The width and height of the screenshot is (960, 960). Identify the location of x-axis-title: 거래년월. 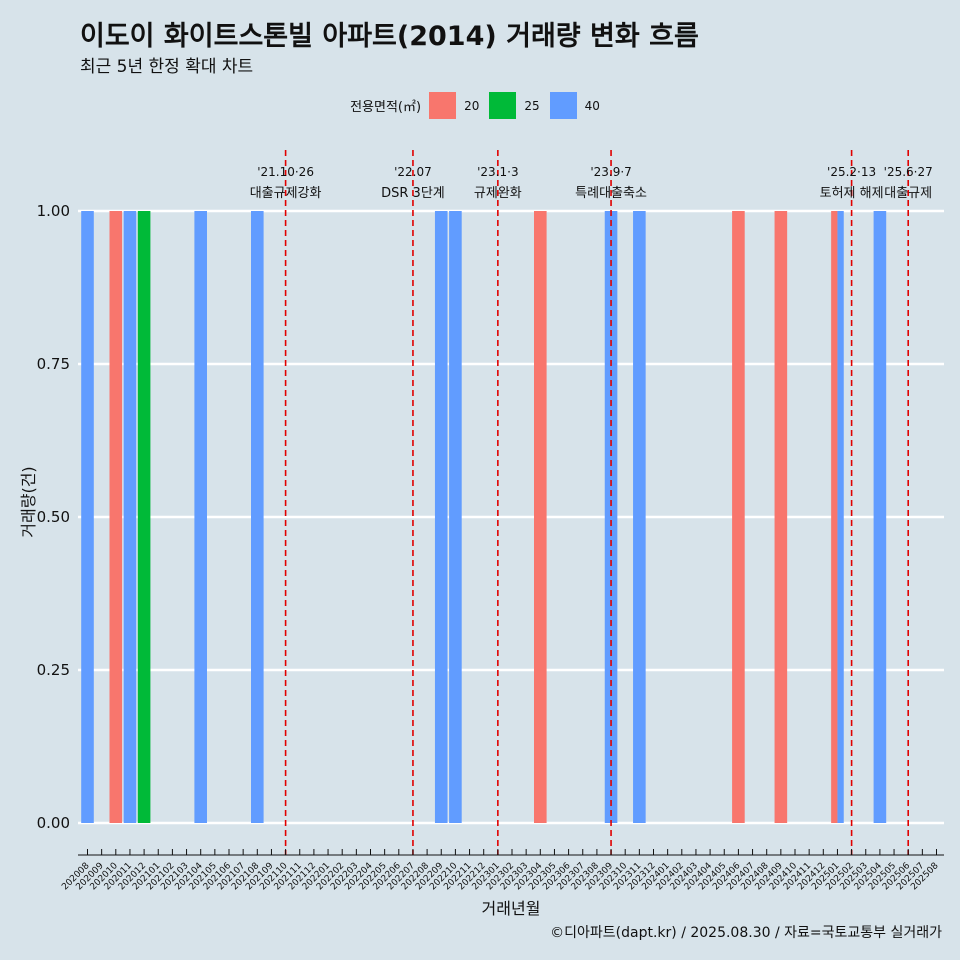
(511, 908).